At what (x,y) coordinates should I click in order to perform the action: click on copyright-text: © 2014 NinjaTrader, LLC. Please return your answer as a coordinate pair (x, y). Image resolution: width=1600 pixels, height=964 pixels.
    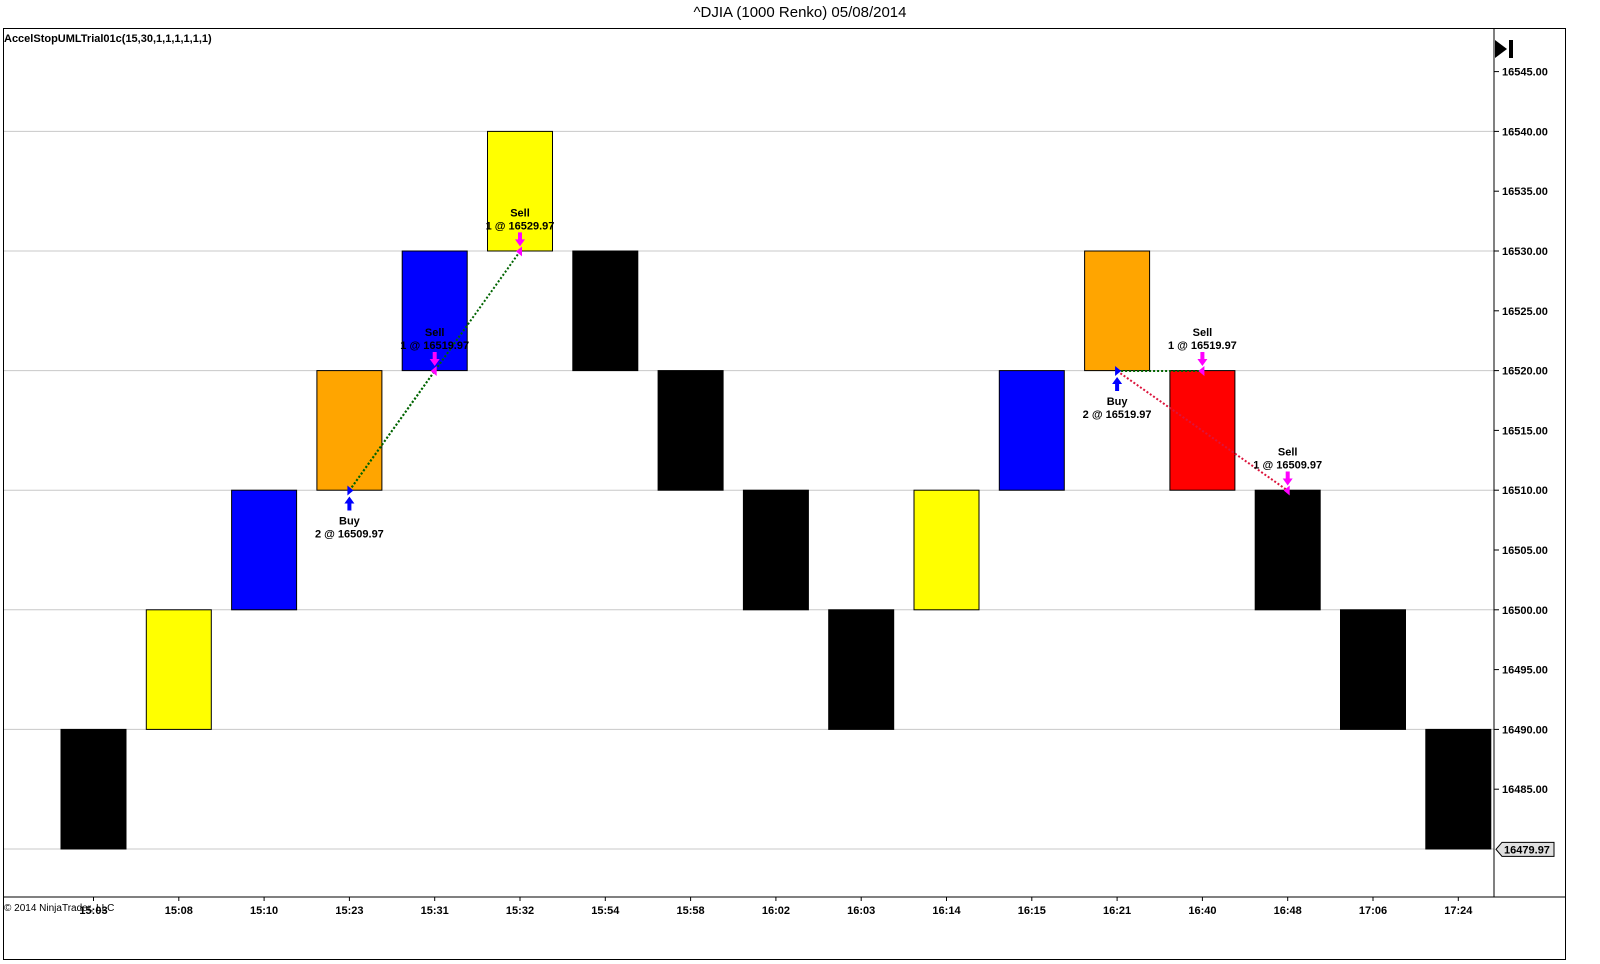
    Looking at the image, I should click on (59, 908).